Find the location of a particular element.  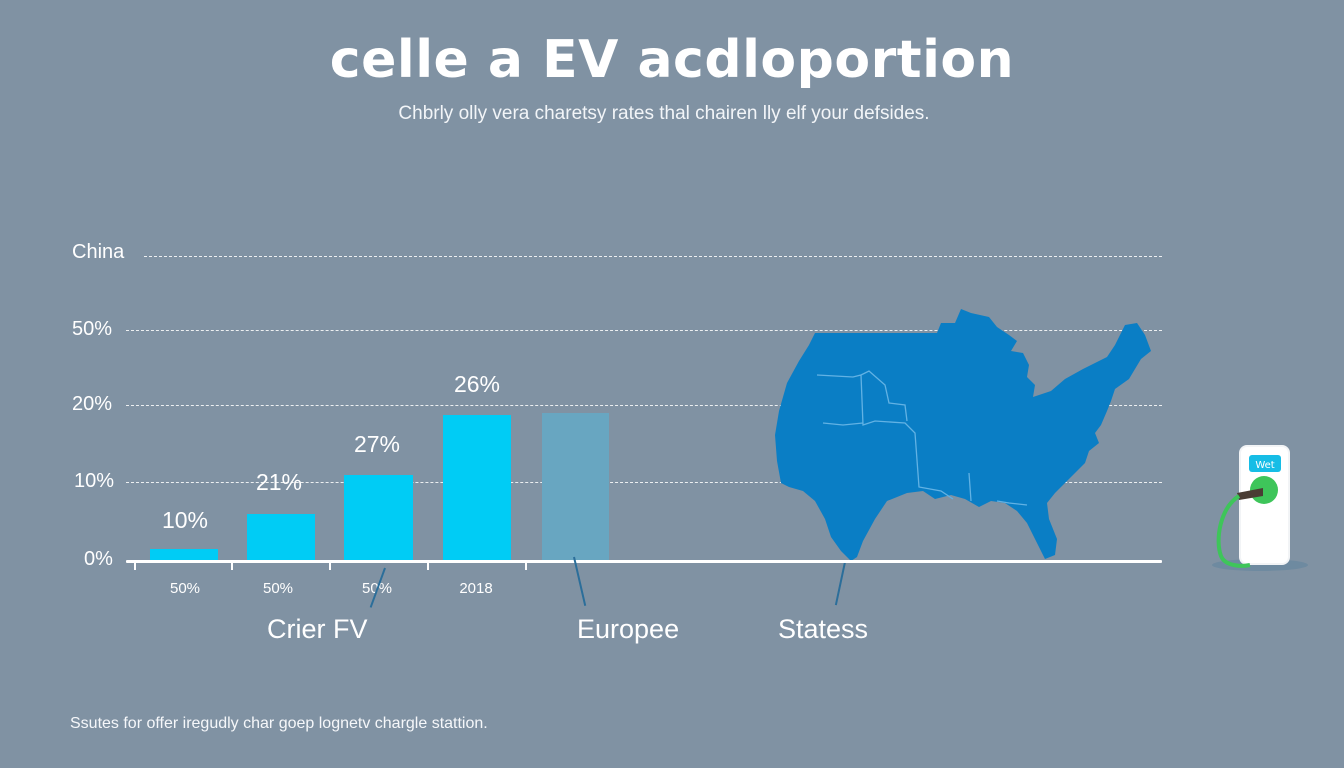

ev-charger-icon: Wet is located at coordinates (1260, 508).